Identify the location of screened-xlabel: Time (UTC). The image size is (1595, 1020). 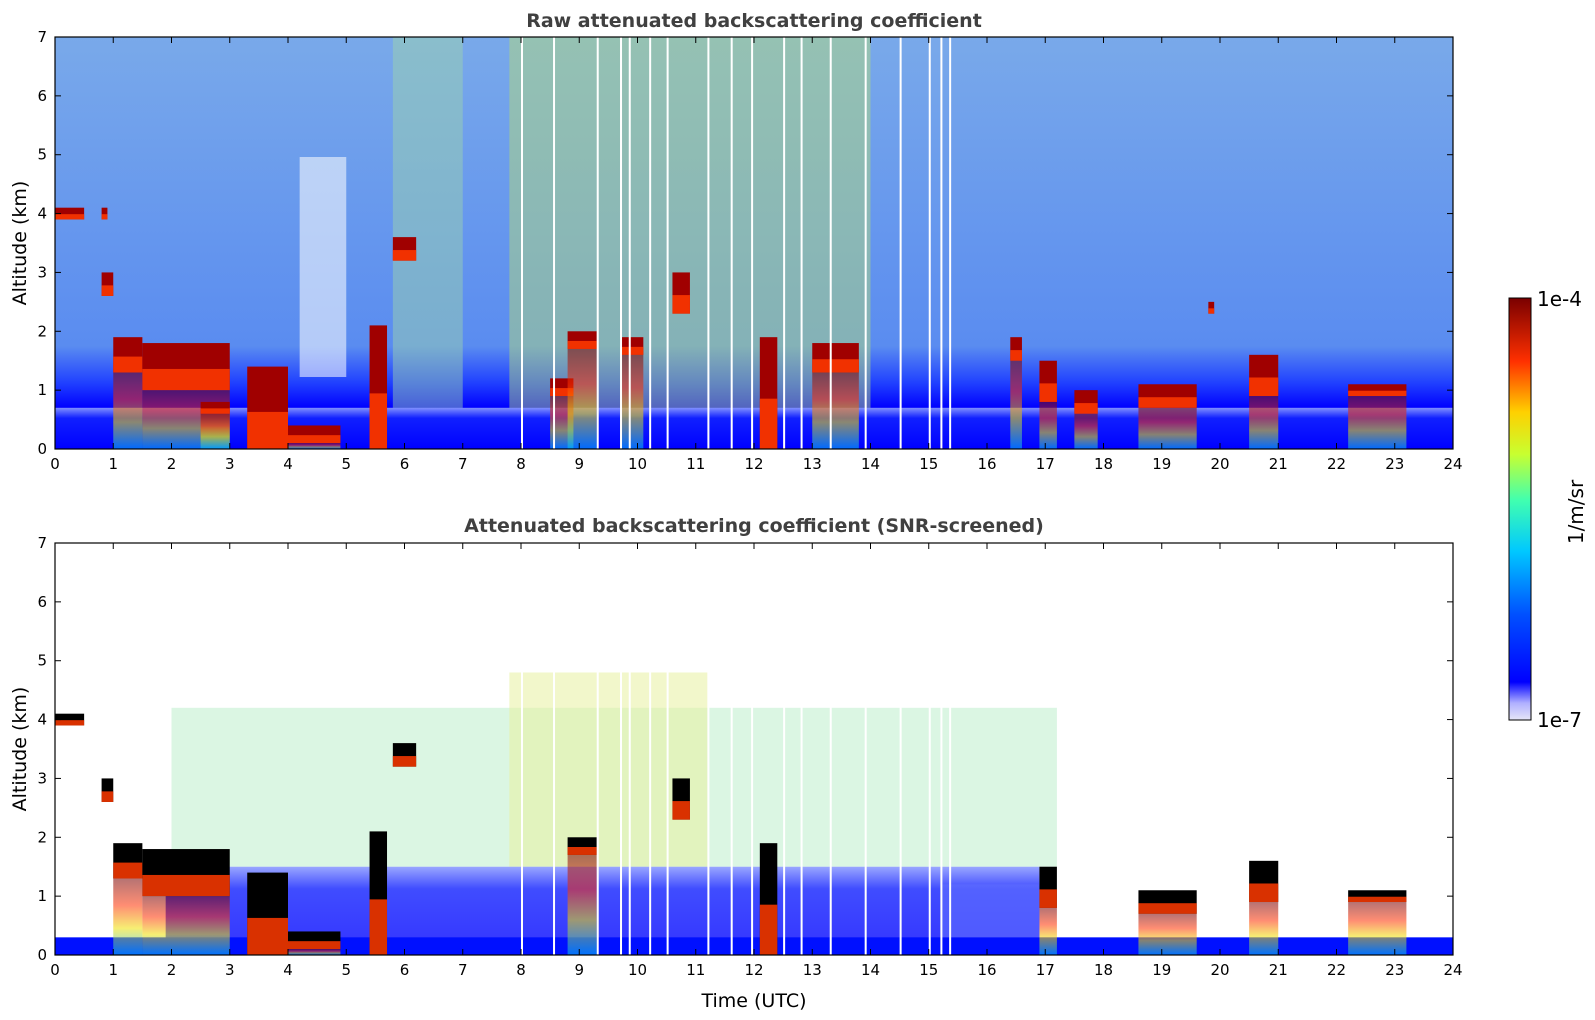
(753, 1001).